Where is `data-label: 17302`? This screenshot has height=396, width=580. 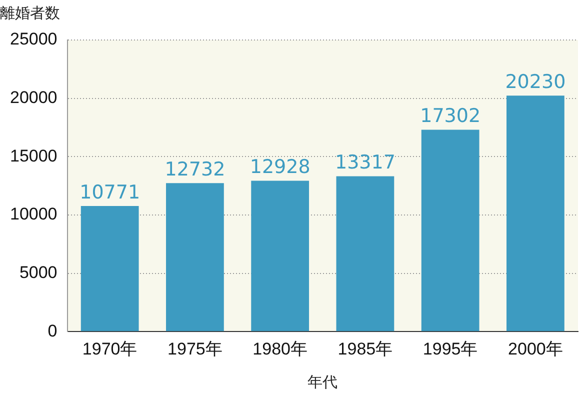 data-label: 17302 is located at coordinates (450, 116).